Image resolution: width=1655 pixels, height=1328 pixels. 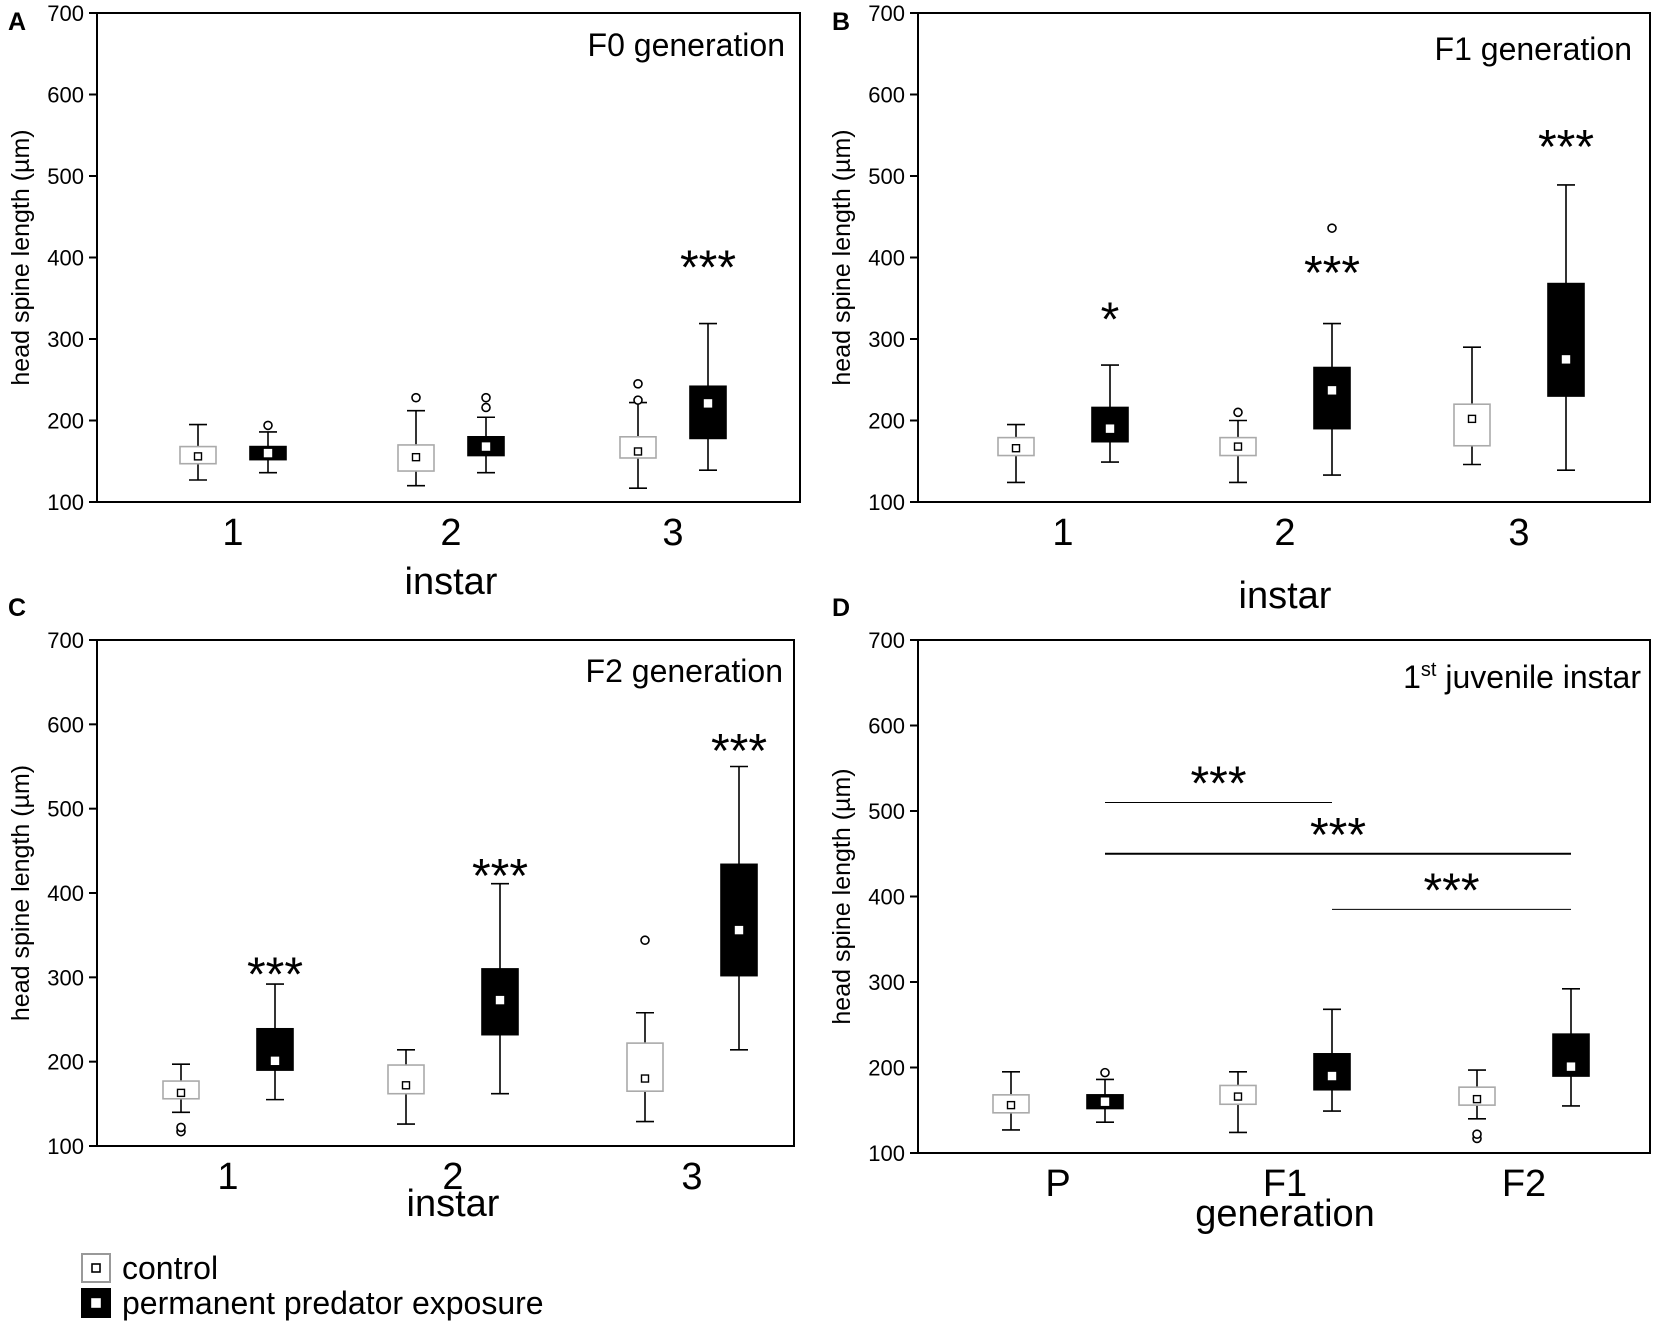 I want to click on legend-label: control, so click(x=170, y=1268).